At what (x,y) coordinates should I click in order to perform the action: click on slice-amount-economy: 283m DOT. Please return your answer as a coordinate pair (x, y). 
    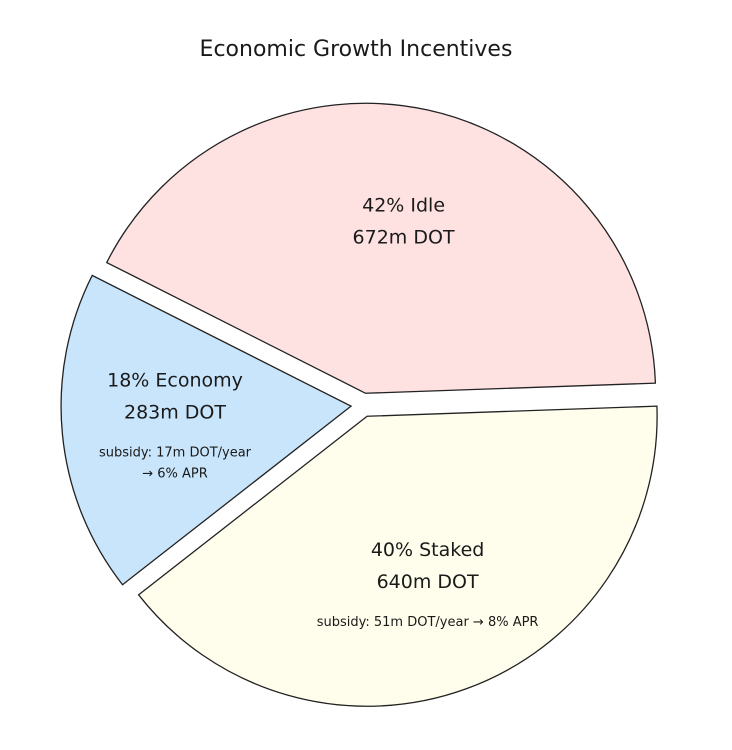
    Looking at the image, I should click on (175, 412).